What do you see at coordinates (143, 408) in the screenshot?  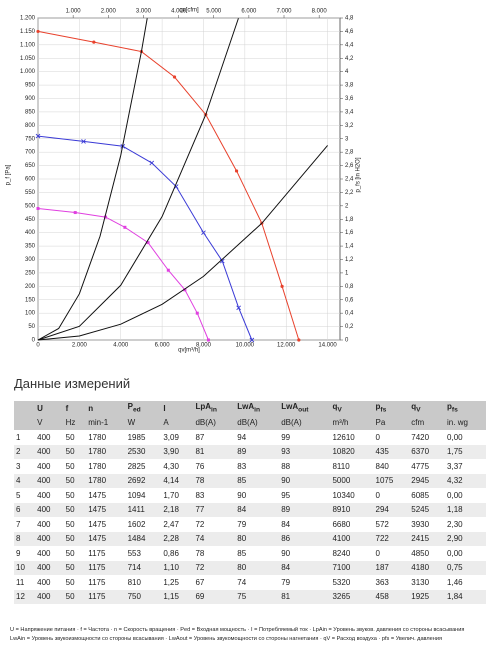 I see `table-cell: Ped` at bounding box center [143, 408].